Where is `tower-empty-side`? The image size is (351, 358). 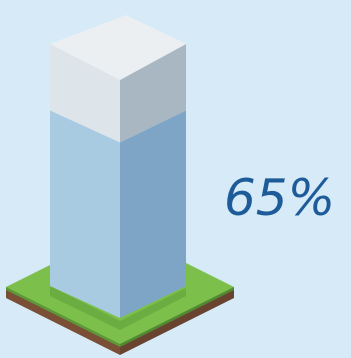 tower-empty-side is located at coordinates (153, 93).